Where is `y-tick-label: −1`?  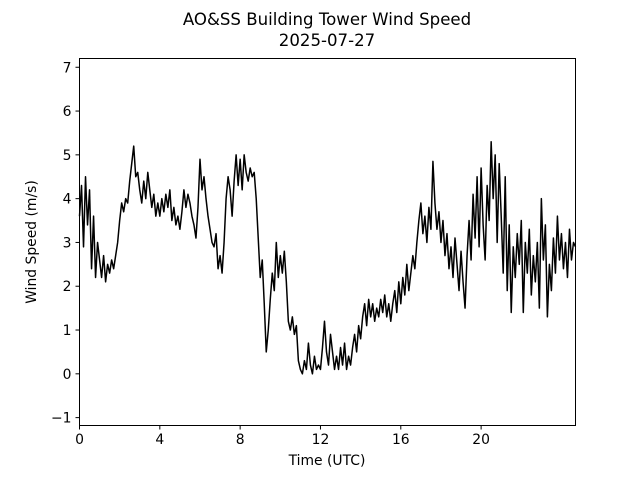 y-tick-label: −1 is located at coordinates (61, 419).